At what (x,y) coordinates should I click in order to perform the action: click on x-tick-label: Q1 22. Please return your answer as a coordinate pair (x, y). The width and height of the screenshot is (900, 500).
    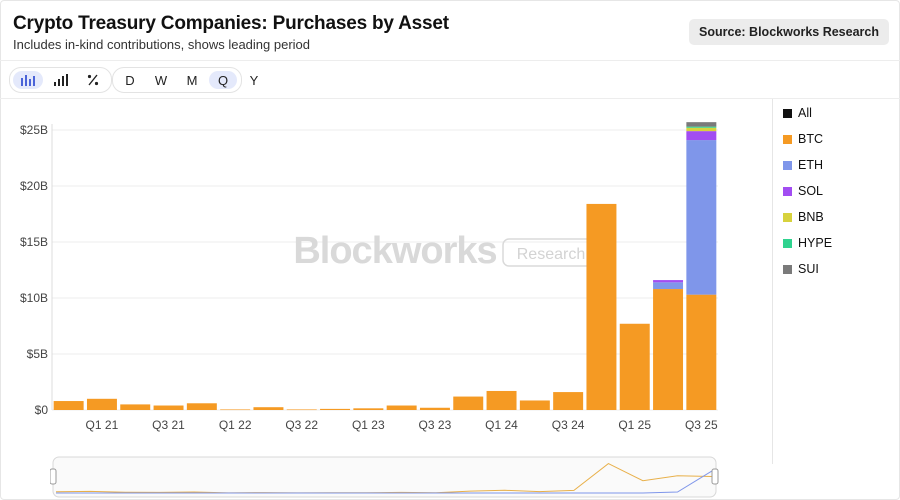
    Looking at the image, I should click on (235, 425).